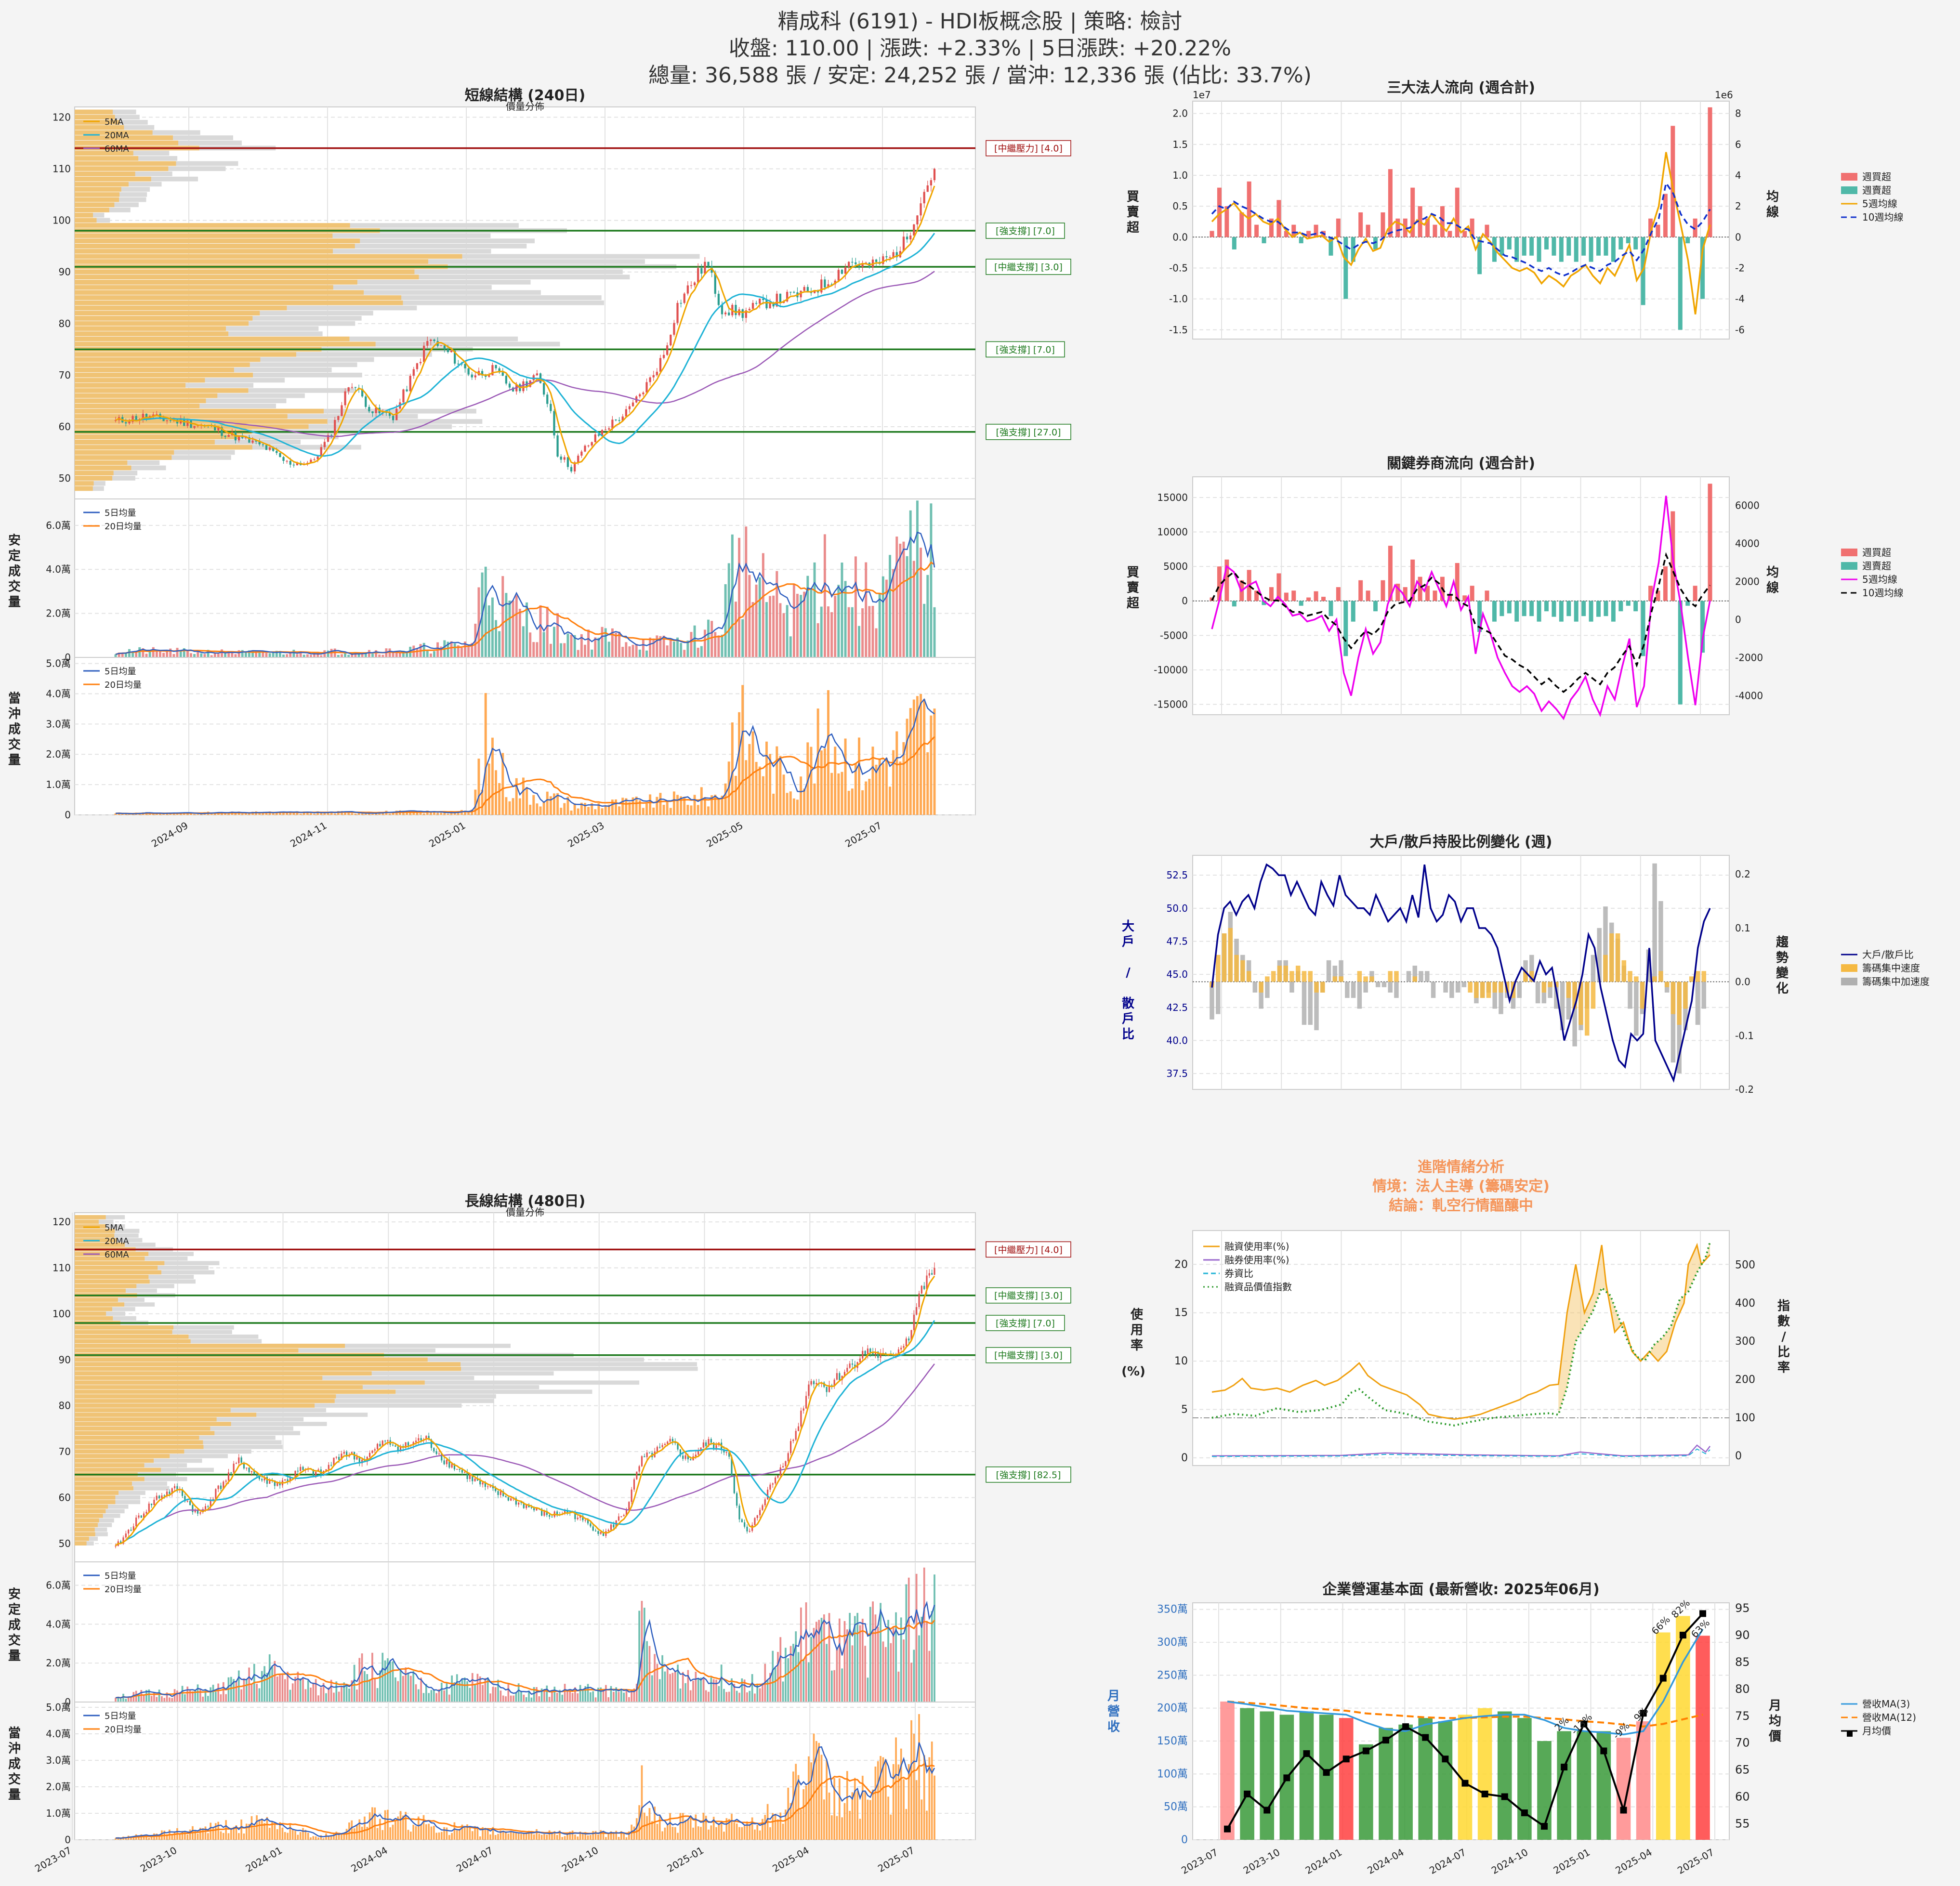 Image resolution: width=1960 pixels, height=1886 pixels. Describe the element at coordinates (1772, 212) in the screenshot. I see `inst-y2label: 線` at that location.